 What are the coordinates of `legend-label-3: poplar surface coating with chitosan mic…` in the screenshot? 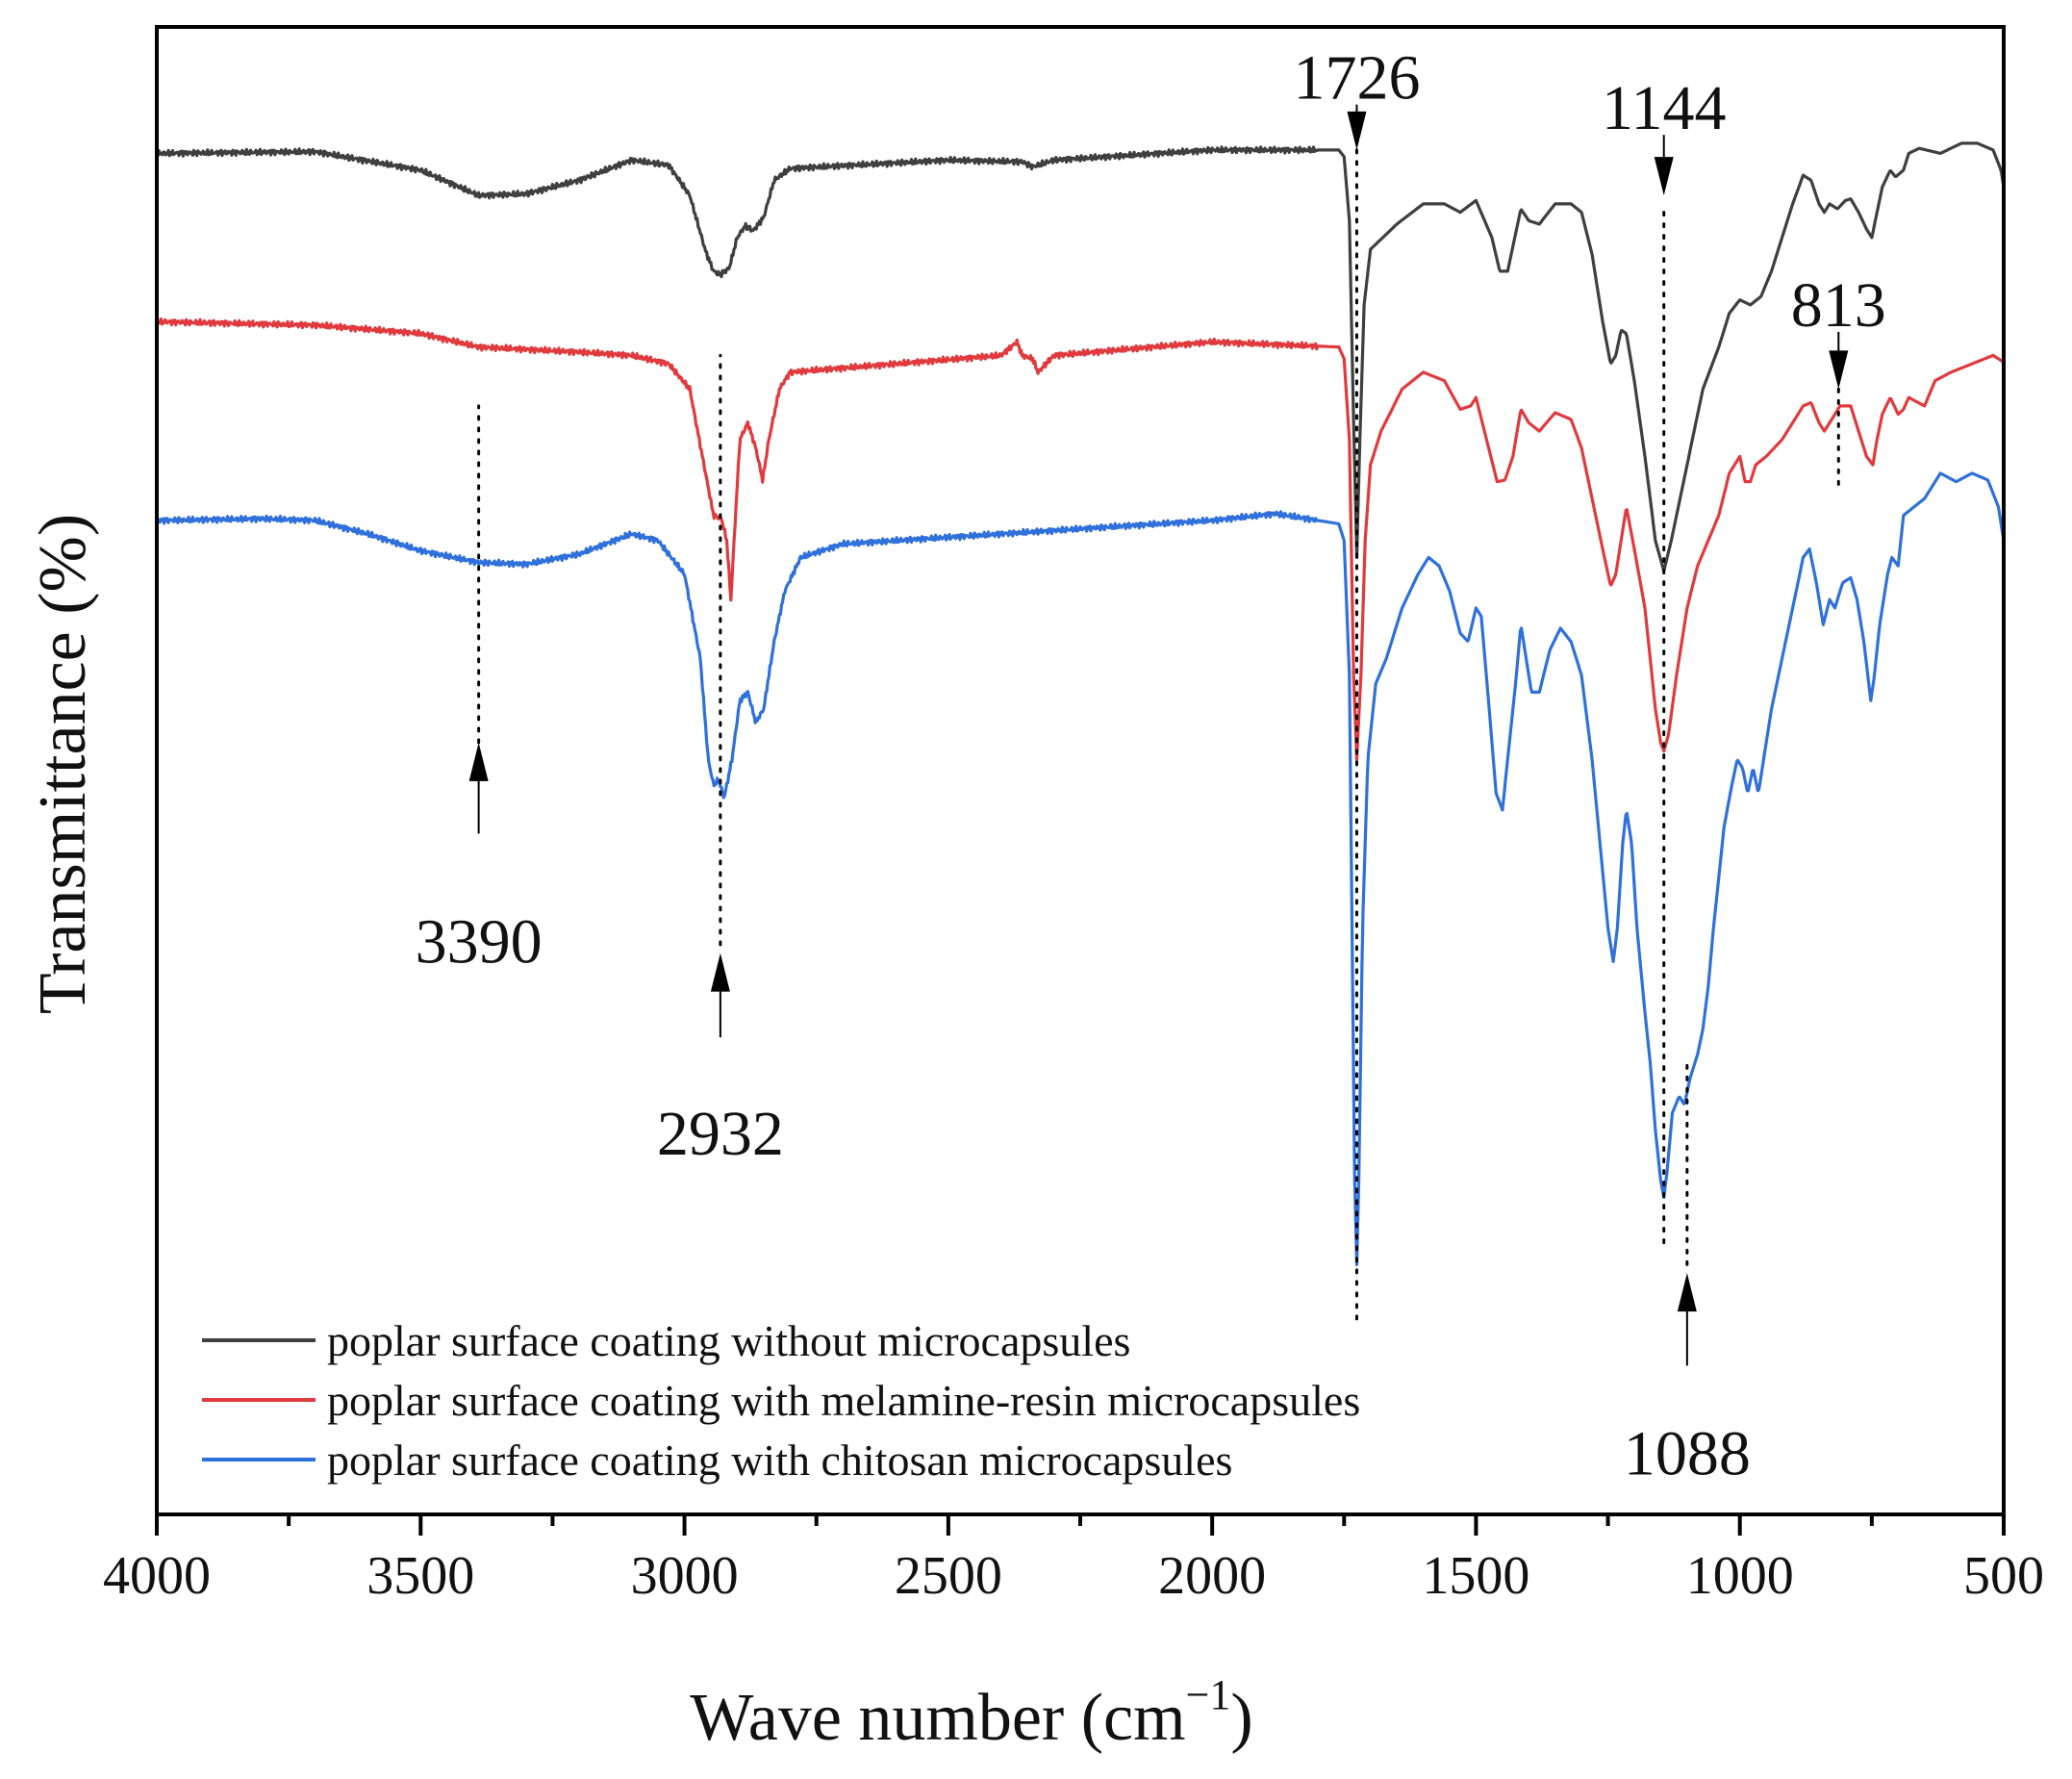 It's located at (779, 1460).